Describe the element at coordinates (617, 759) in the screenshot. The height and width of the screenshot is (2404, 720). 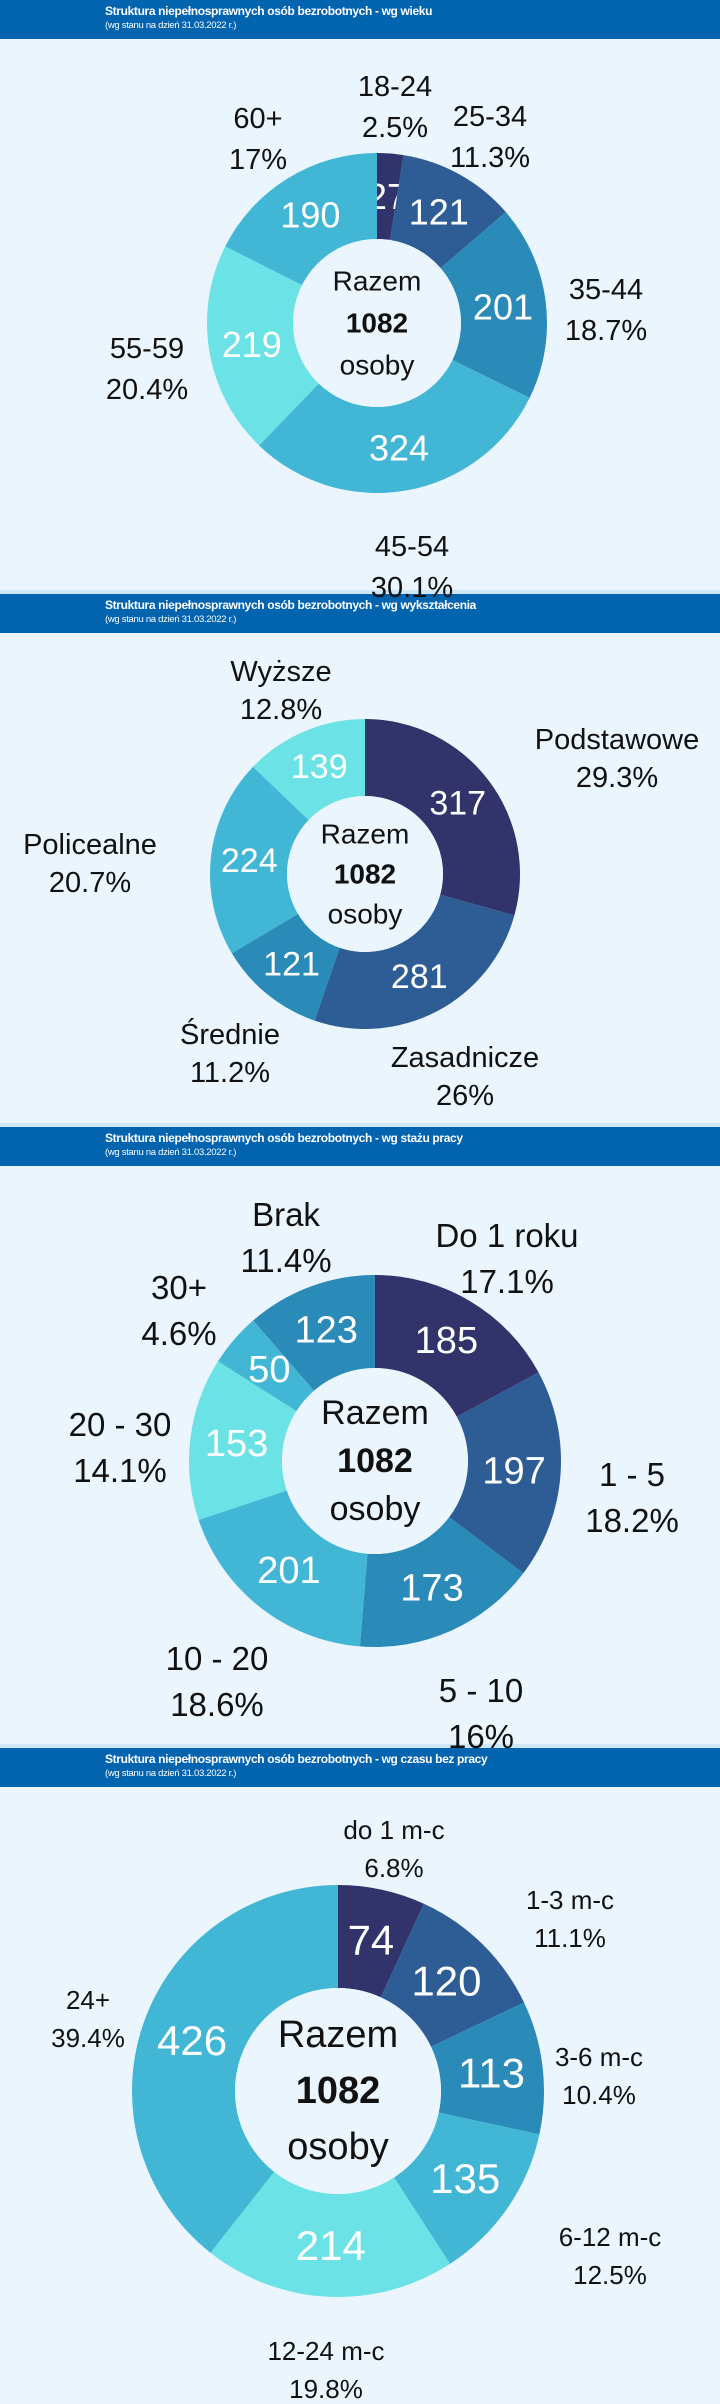
I see `category-label: Podstawowe 29.3%` at that location.